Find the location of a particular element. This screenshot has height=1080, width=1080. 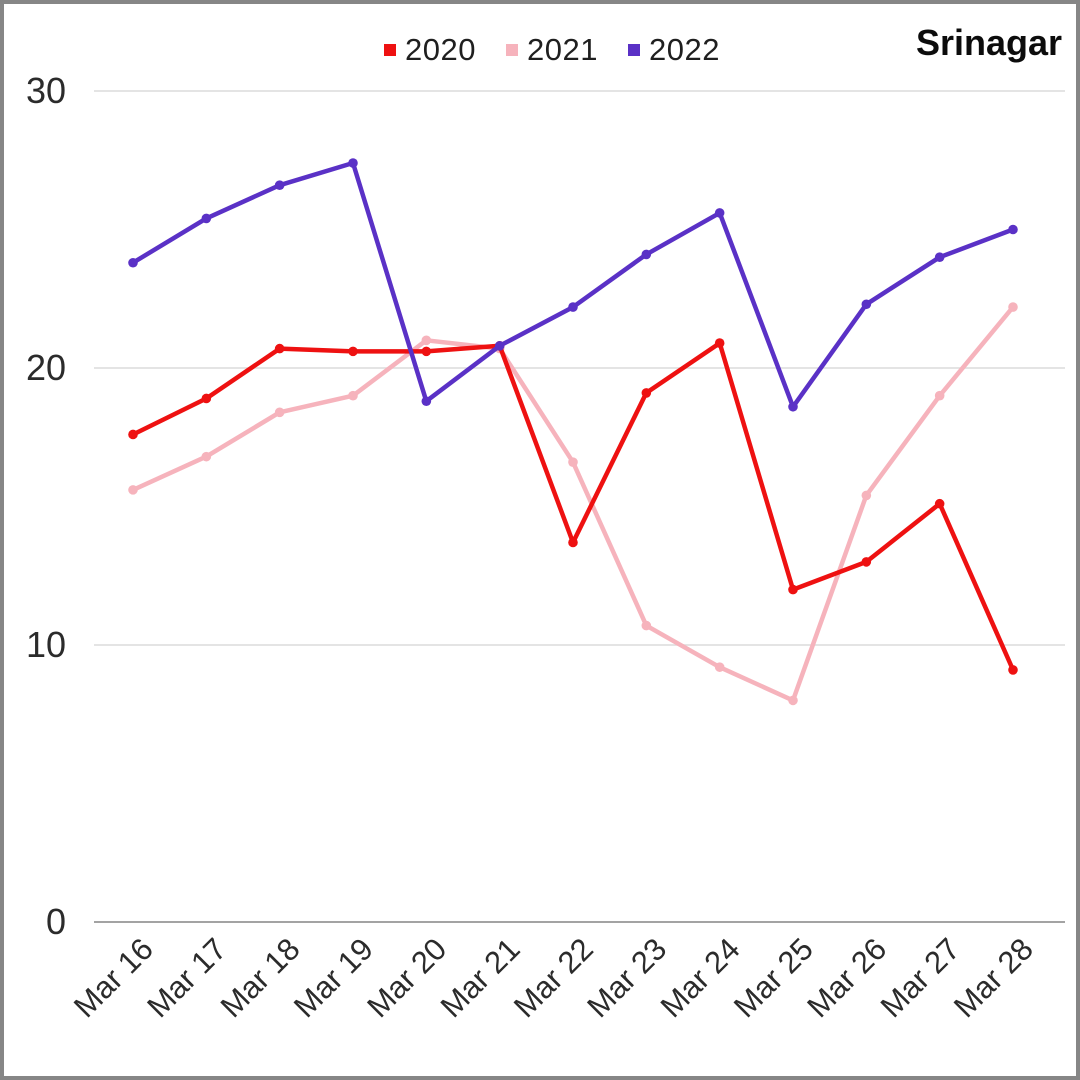

data-point-2020-Mar 19 is located at coordinates (353, 351).